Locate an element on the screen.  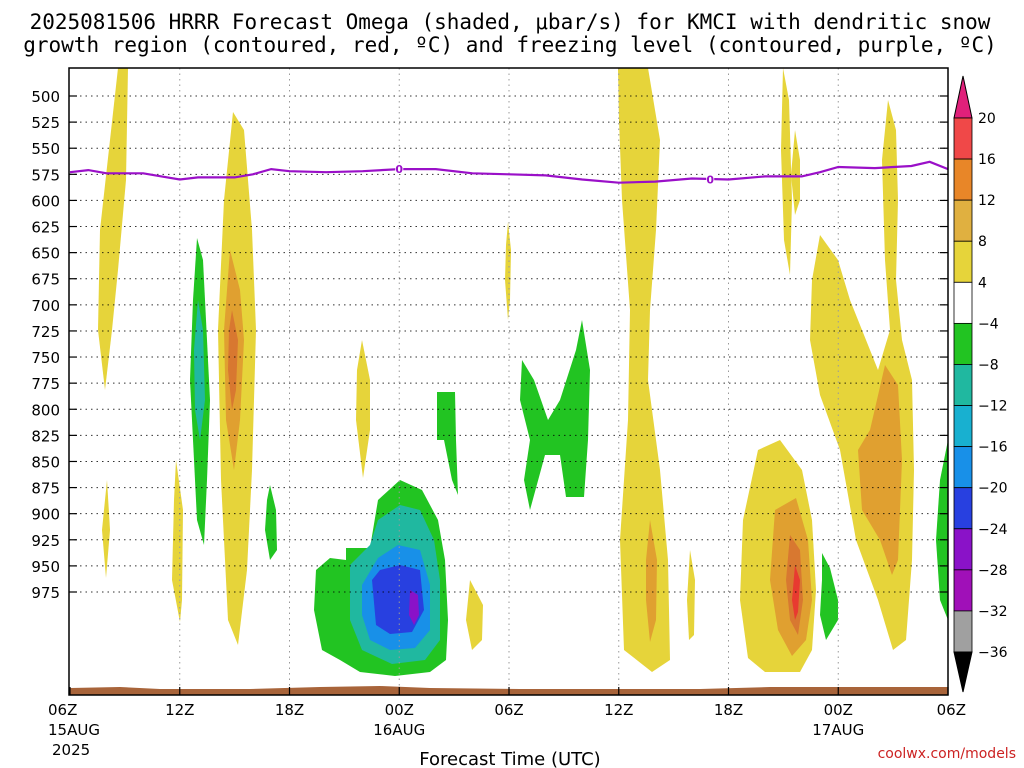
x-tick-label-30: 12Z is located at coordinates (618, 710).